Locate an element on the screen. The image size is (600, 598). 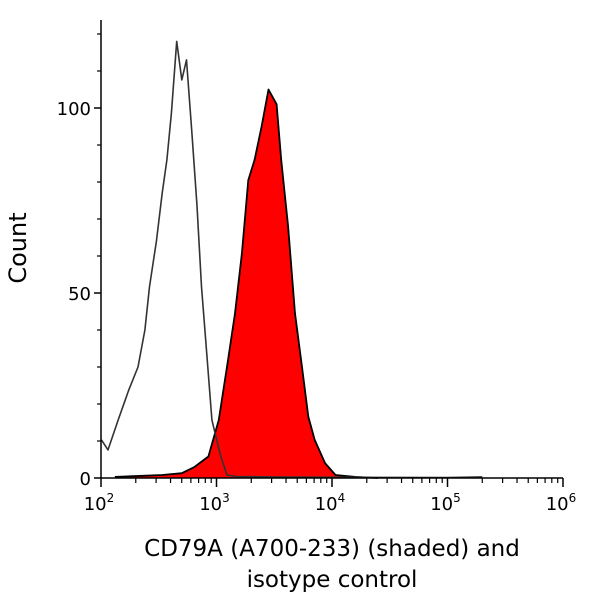
x-tick-exponent: 5 is located at coordinates (457, 498).